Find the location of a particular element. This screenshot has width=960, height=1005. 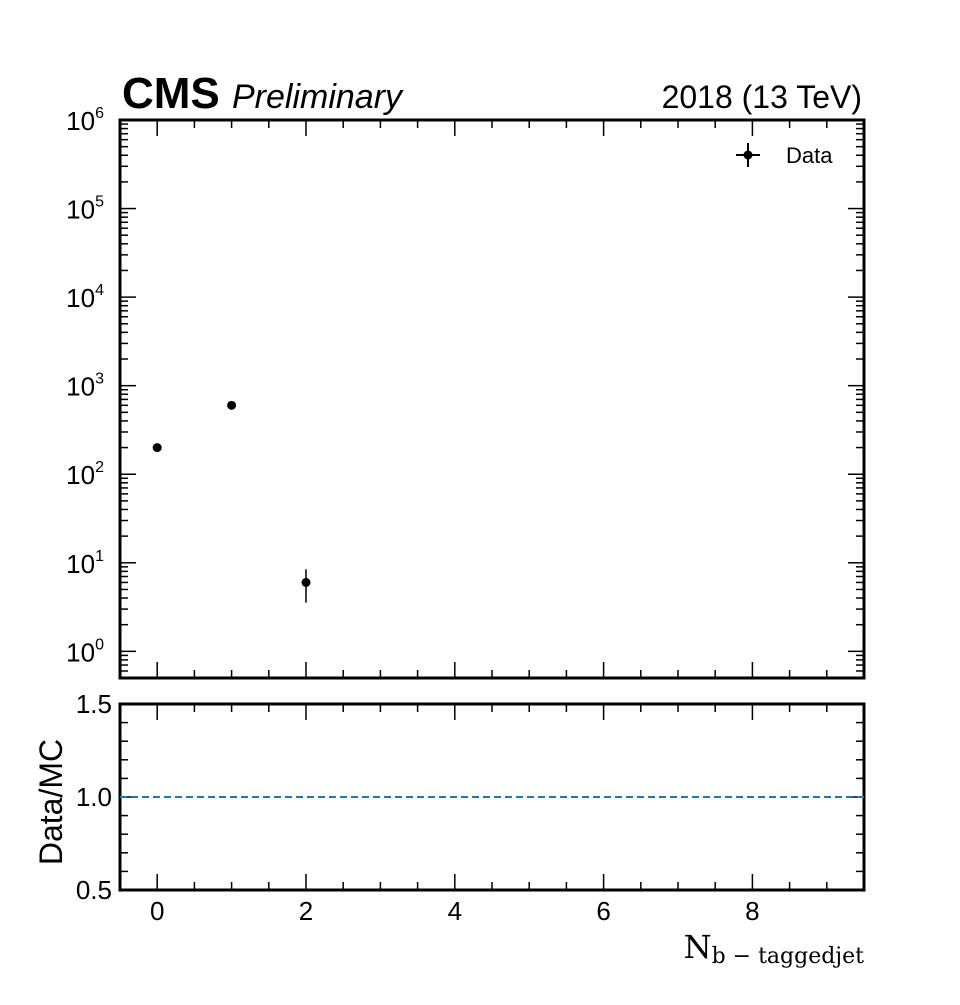

ratio-y-tick-label: 0.5 is located at coordinates (94, 890).